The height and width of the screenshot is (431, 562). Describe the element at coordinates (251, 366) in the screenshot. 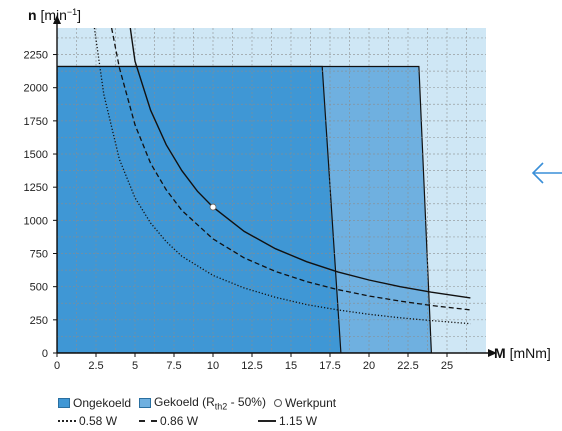

I see `x-tick-label: 12.5` at that location.